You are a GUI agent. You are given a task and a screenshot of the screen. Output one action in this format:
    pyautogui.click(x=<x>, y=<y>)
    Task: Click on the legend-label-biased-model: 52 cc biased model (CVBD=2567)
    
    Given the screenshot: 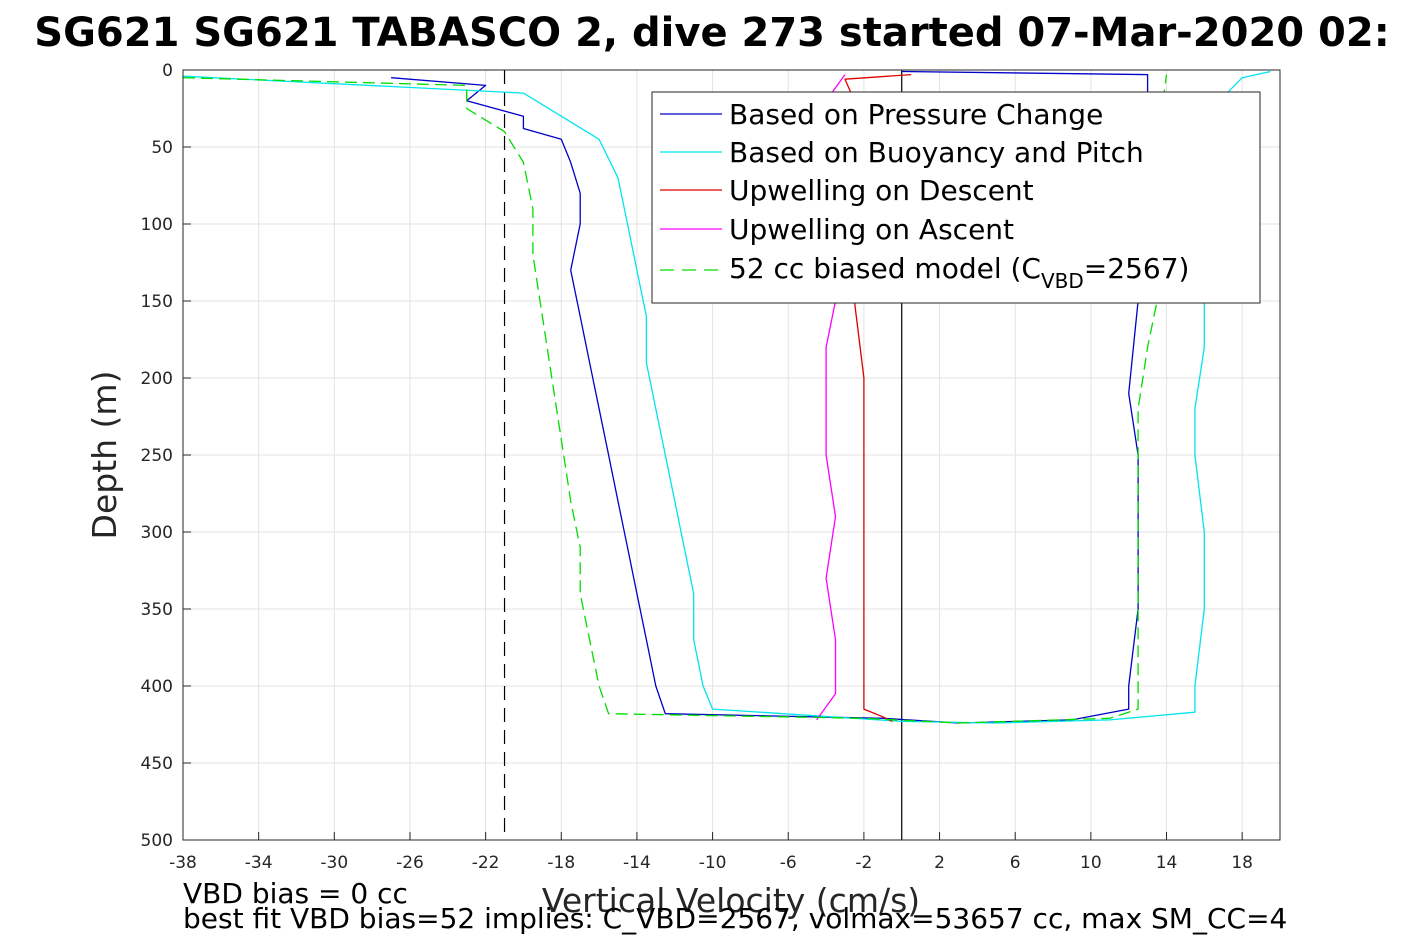 What is the action you would take?
    pyautogui.click(x=959, y=272)
    